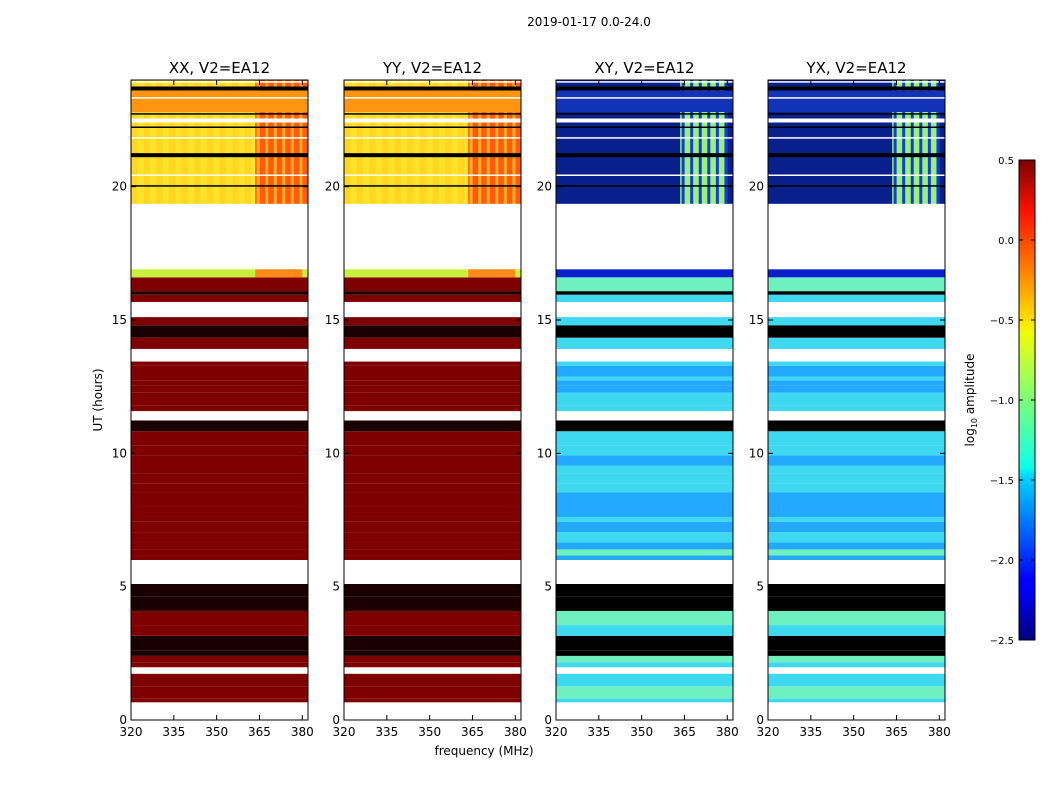 This screenshot has width=1050, height=800. Describe the element at coordinates (259, 732) in the screenshot. I see `x-tick-label: 365` at that location.